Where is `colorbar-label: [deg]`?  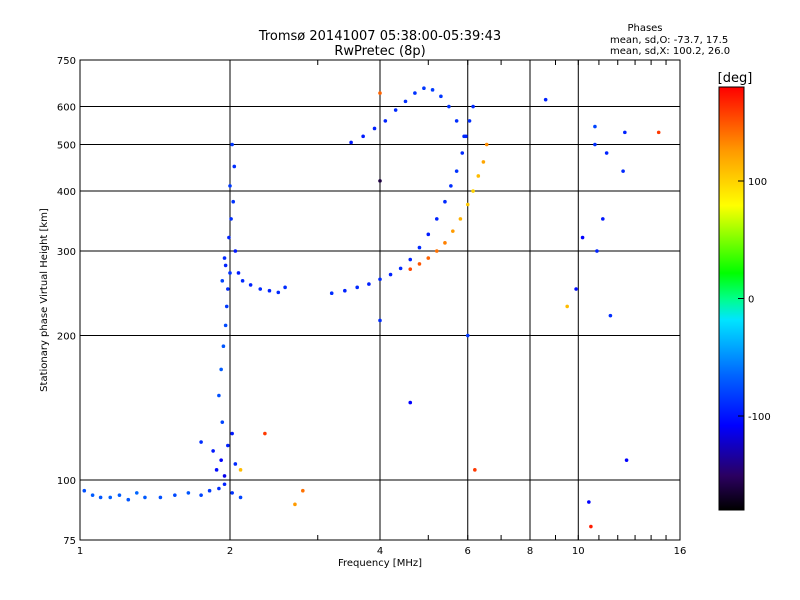
colorbar-label: [deg] is located at coordinates (735, 78).